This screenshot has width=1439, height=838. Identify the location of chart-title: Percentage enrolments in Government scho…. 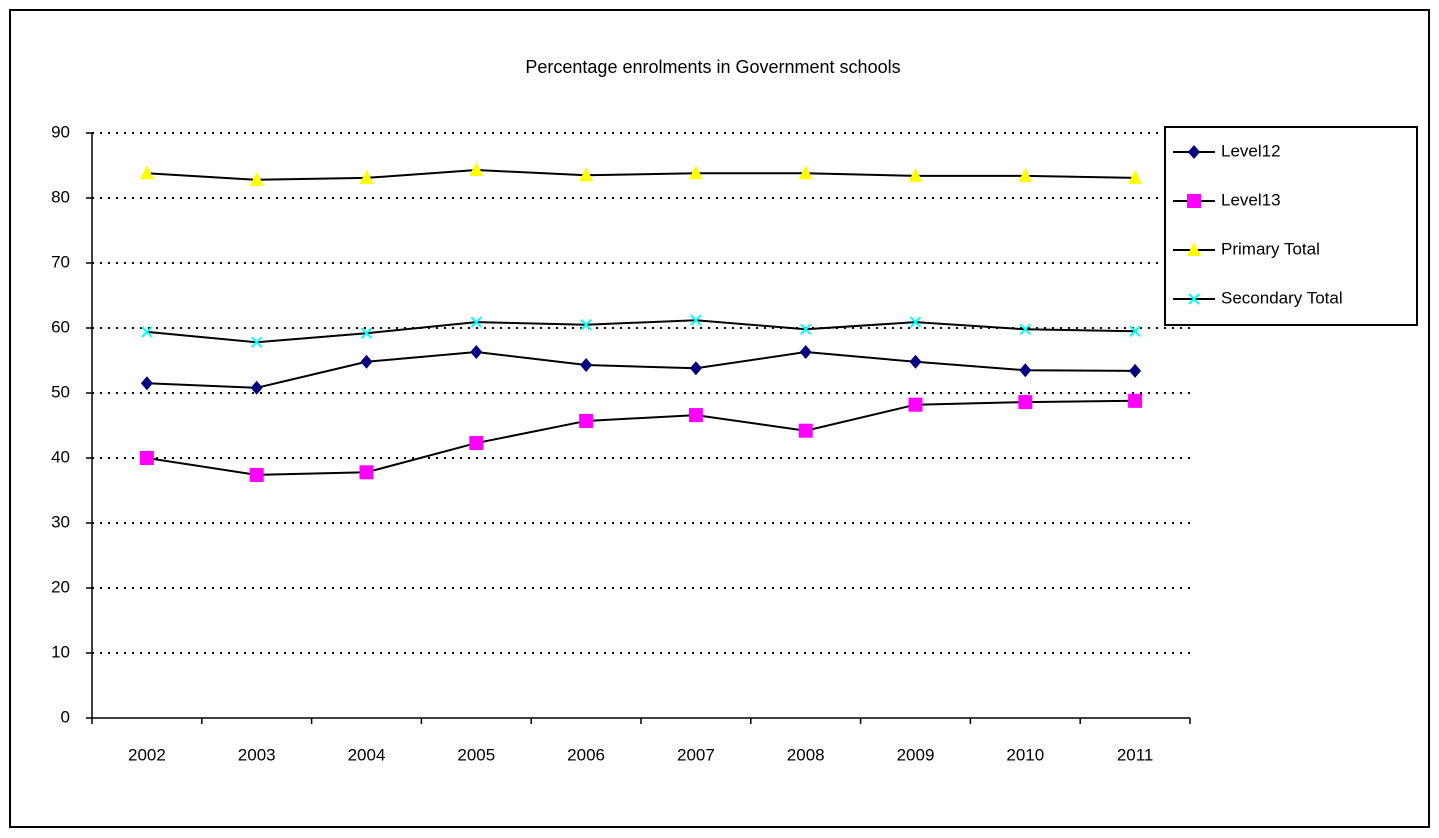
(712, 67).